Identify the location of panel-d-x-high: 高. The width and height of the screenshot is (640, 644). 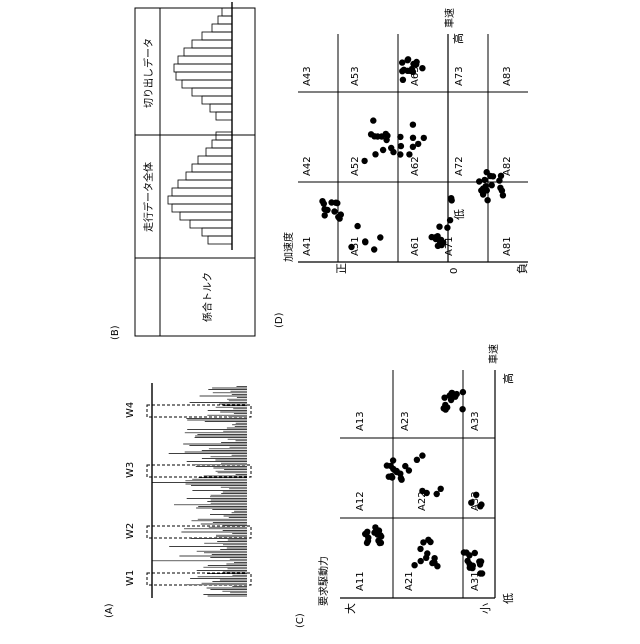
(458, 38).